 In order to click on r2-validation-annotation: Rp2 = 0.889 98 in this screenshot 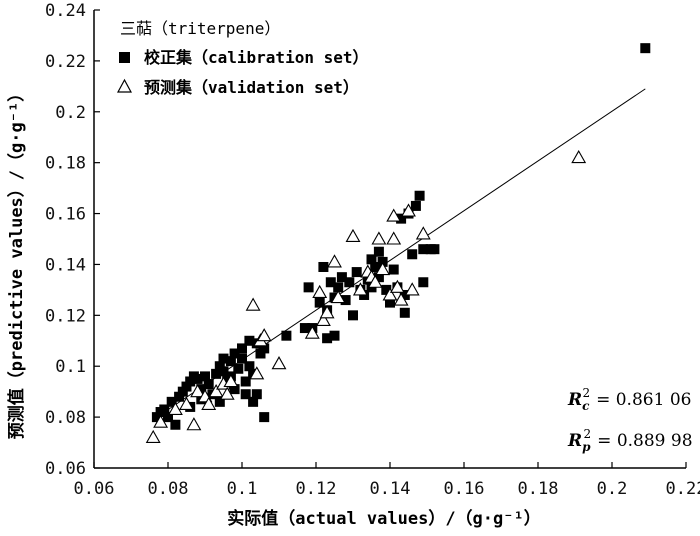, I will do `click(630, 440)`.